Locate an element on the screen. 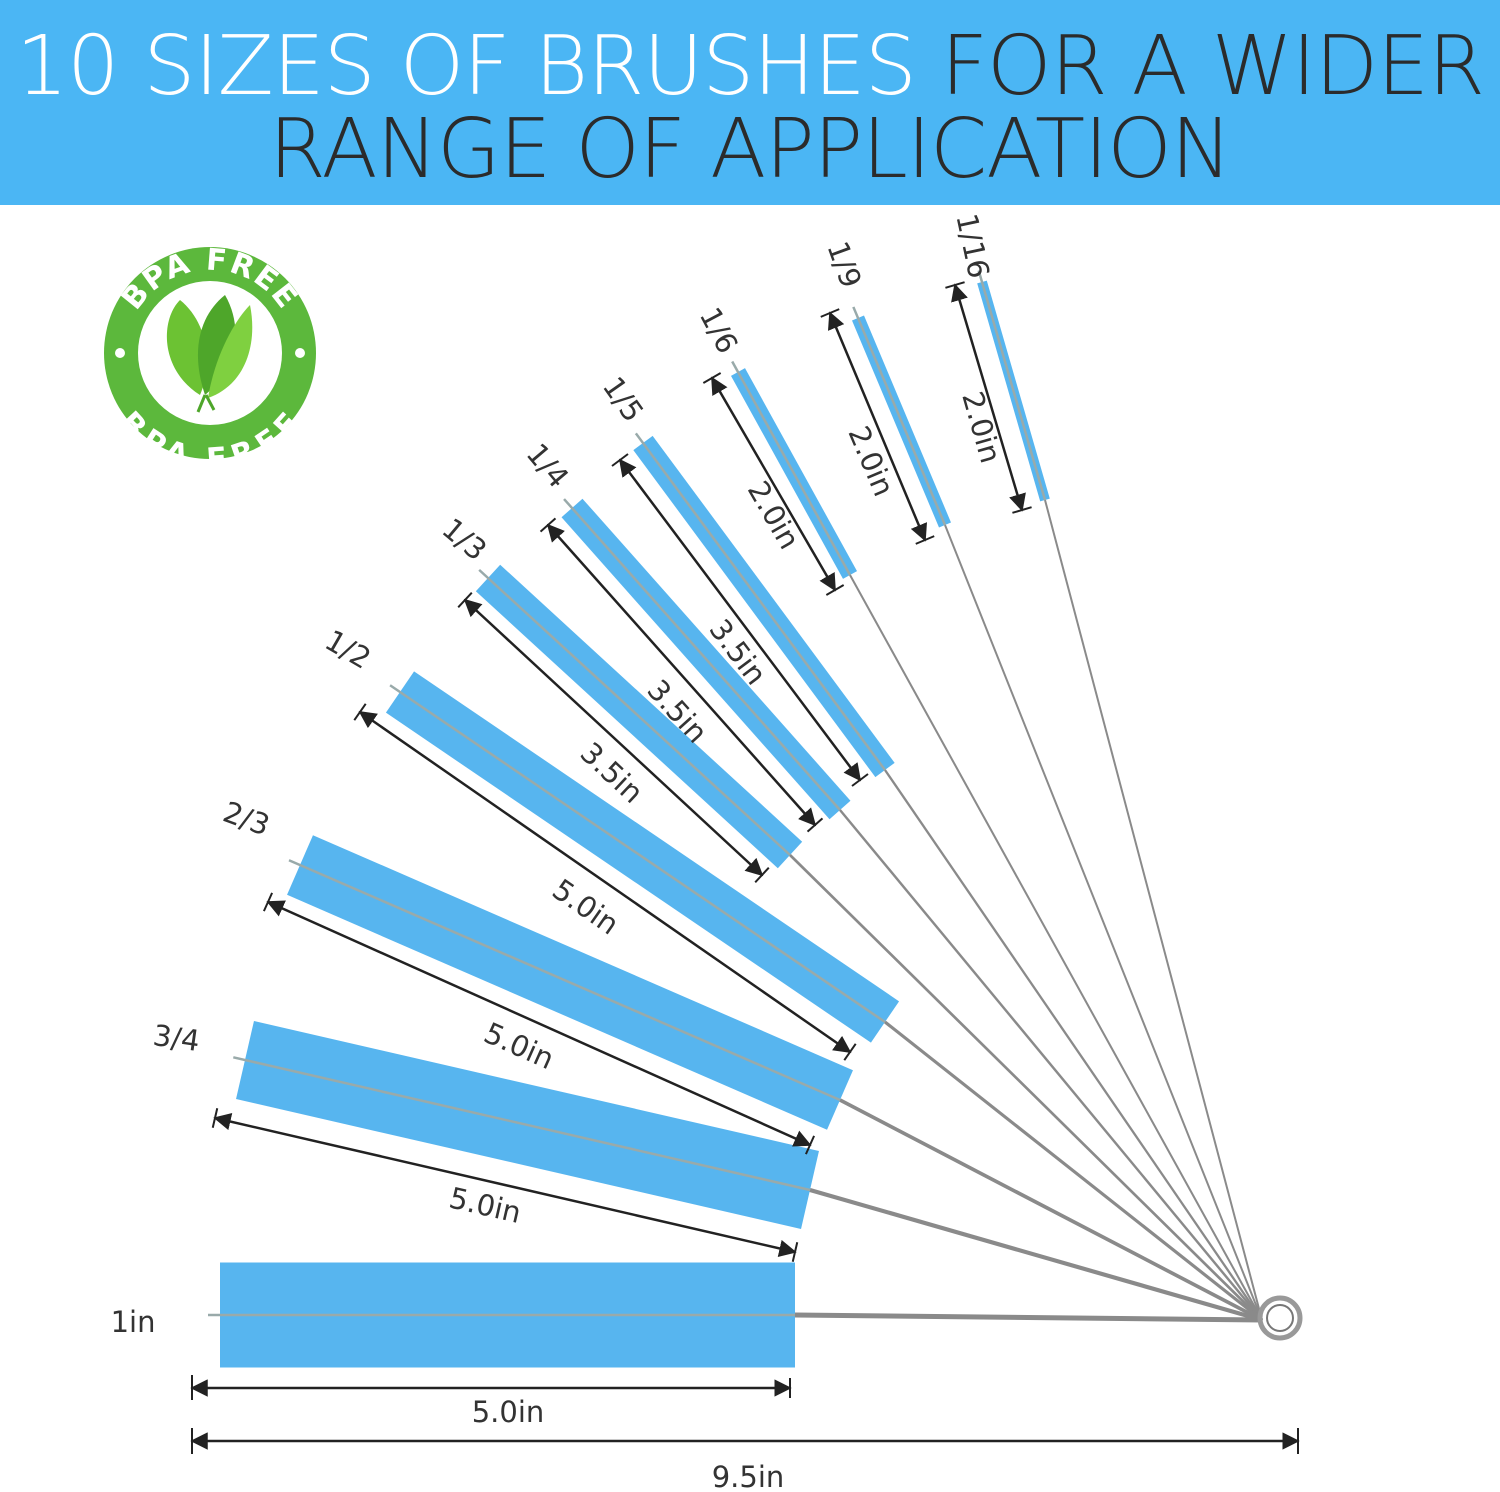 This screenshot has width=1500, height=1492. size-label: 1/9 is located at coordinates (844, 264).